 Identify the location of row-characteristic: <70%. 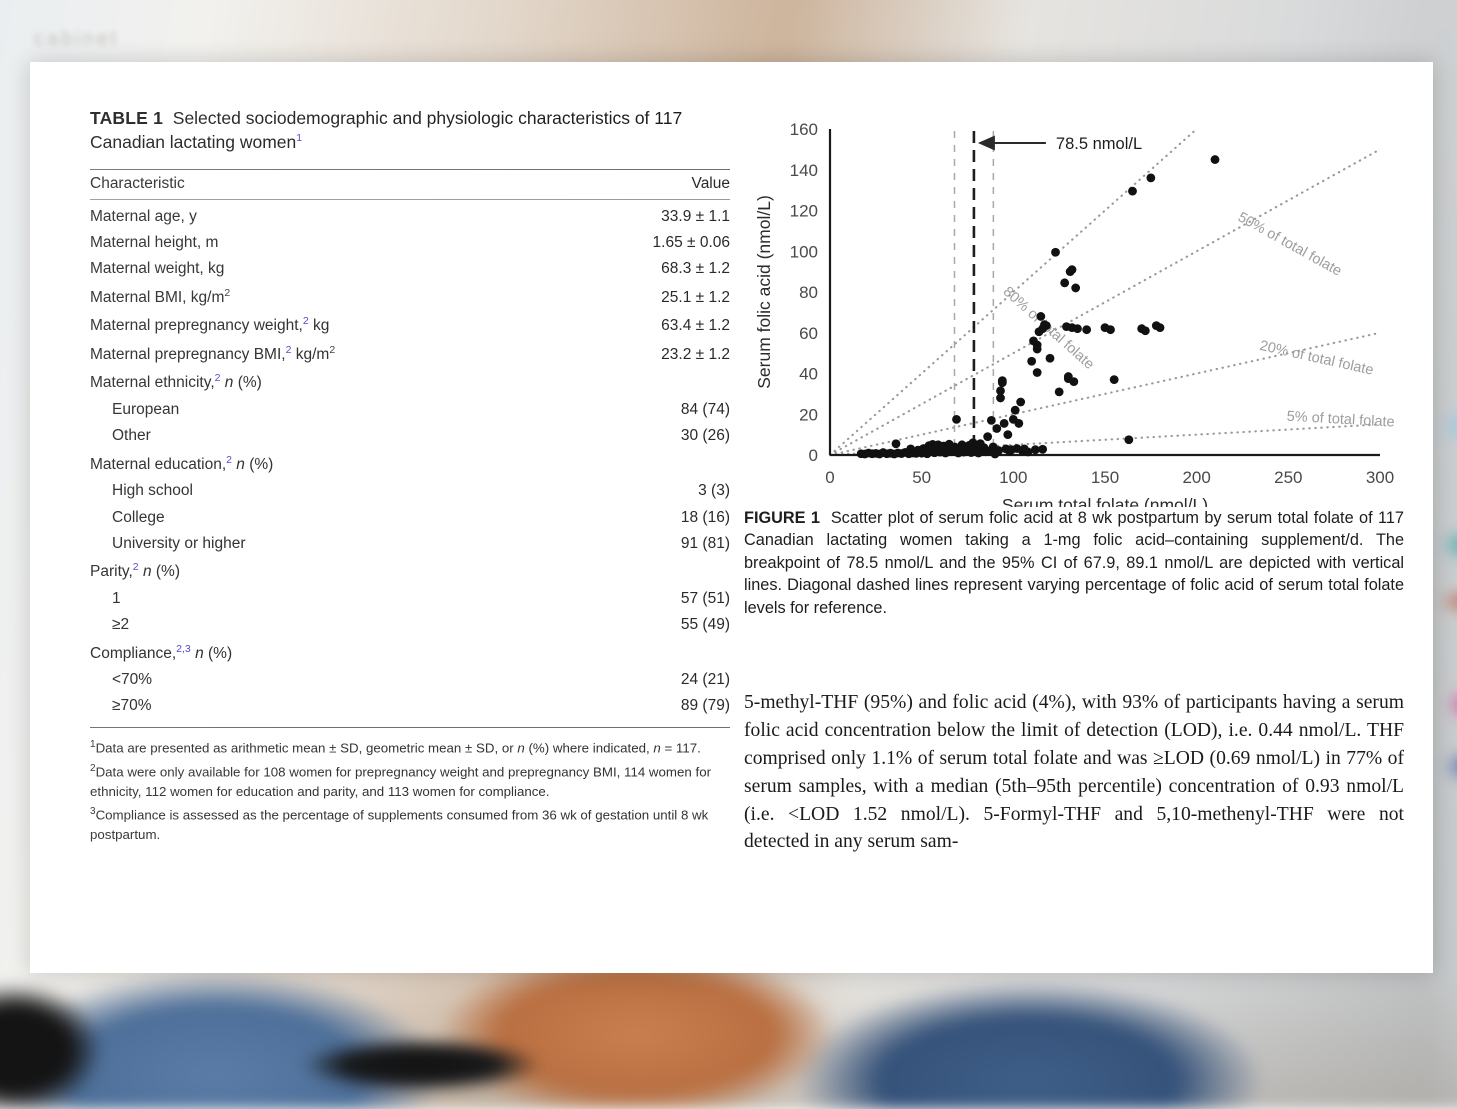
(132, 680).